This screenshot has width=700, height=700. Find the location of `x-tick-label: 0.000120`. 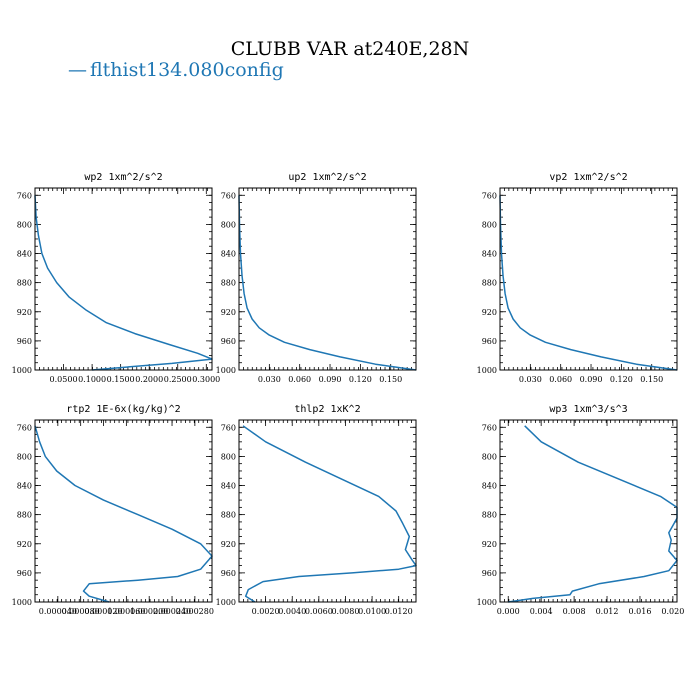

x-tick-label: 0.000120 is located at coordinates (103, 611).